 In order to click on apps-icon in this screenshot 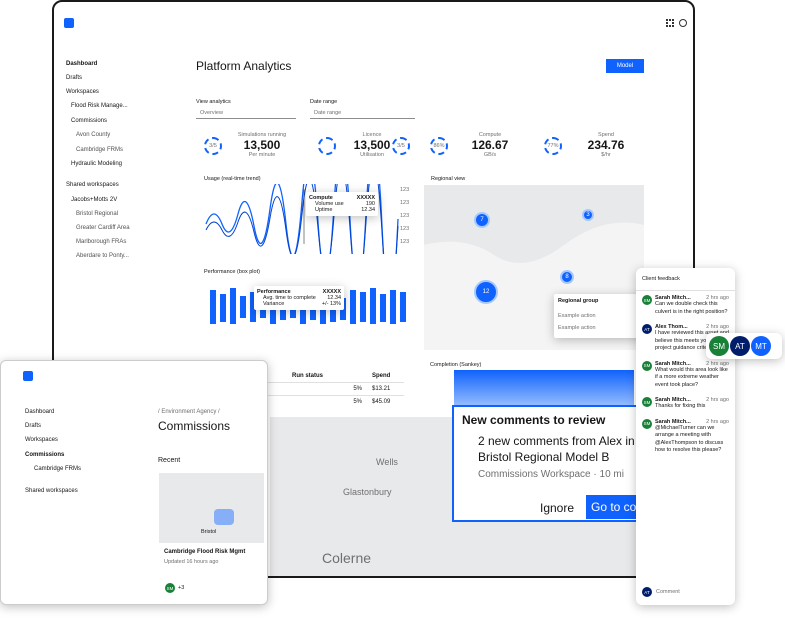, I will do `click(670, 23)`.